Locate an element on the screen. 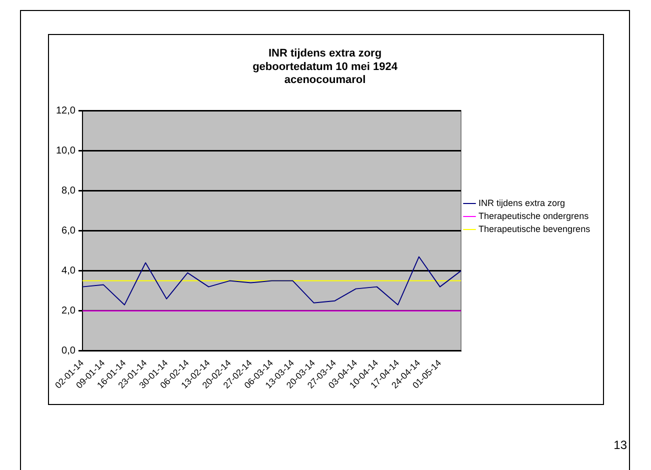 This screenshot has width=651, height=470. chart-title: INR tijdens extra zorg geboortedatum 10 mei 1924 acenocoumarol is located at coordinates (325, 67).